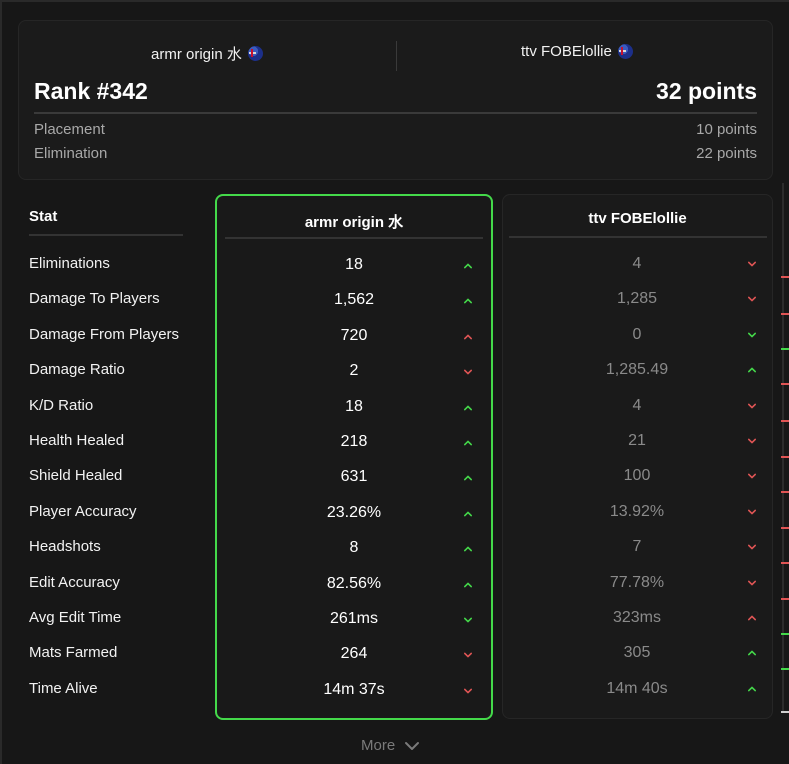 The image size is (789, 764). Describe the element at coordinates (637, 617) in the screenshot. I see `stat-value-right: 323ms` at that location.